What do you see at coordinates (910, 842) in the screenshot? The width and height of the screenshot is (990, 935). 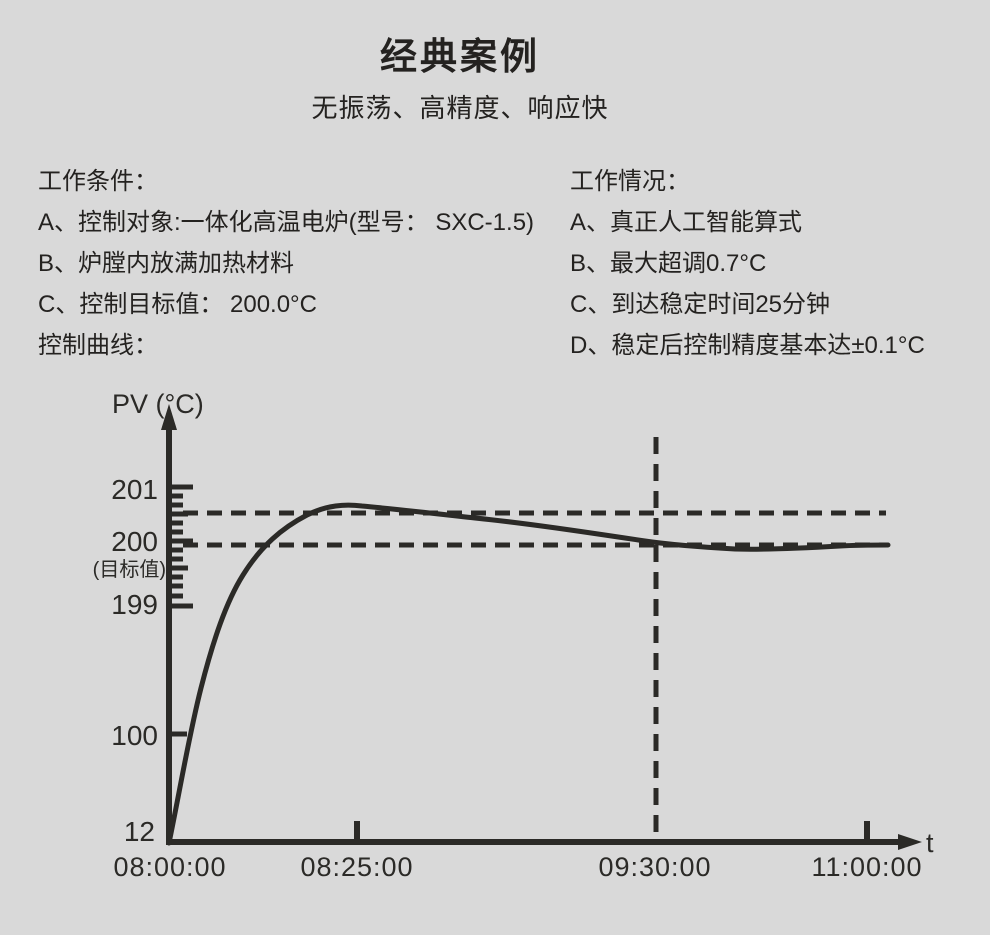 I see `x-axis-arrow-icon` at bounding box center [910, 842].